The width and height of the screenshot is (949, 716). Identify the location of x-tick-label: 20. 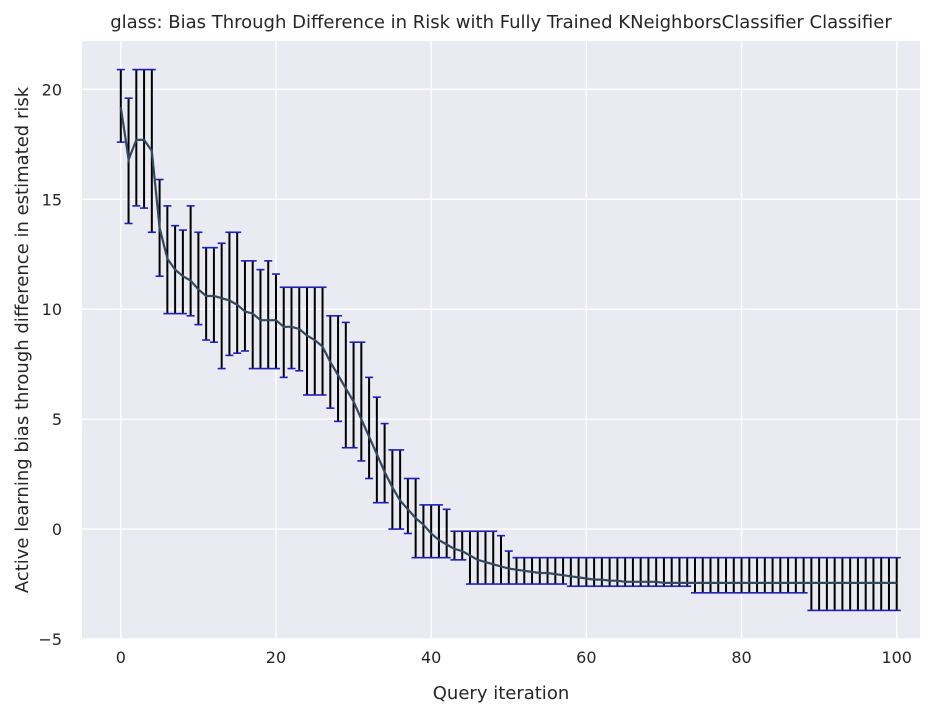
(276, 657).